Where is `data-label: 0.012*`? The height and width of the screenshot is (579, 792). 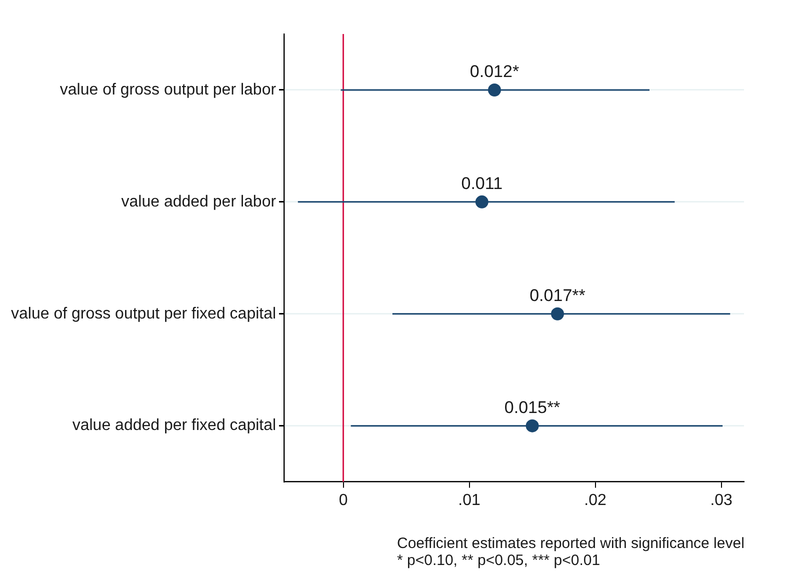 data-label: 0.012* is located at coordinates (495, 72).